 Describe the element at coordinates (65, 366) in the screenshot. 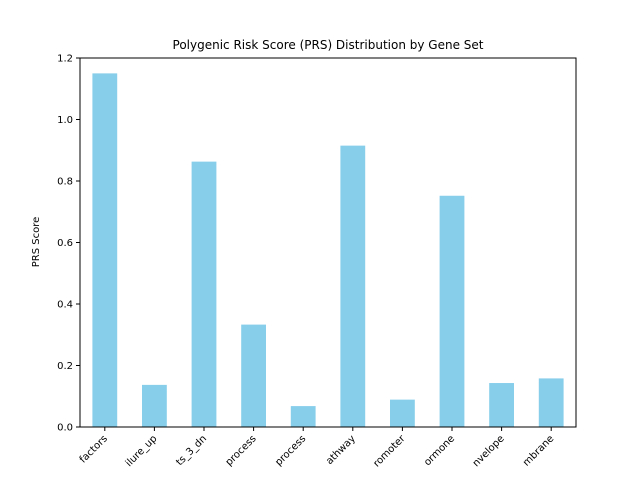

I see `y-tick-label: 0.2` at that location.